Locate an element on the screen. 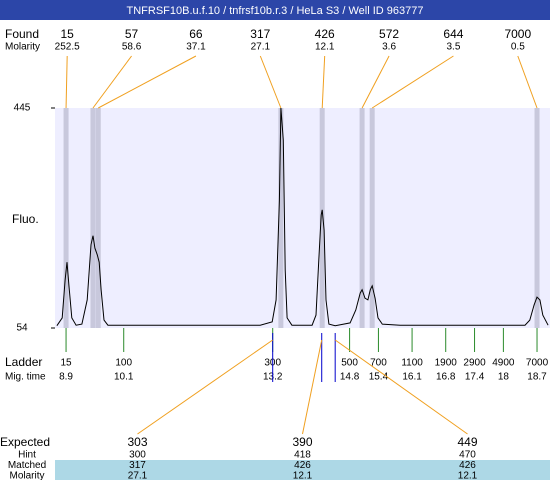 The height and width of the screenshot is (480, 550). expected-value: 390 is located at coordinates (302, 442).